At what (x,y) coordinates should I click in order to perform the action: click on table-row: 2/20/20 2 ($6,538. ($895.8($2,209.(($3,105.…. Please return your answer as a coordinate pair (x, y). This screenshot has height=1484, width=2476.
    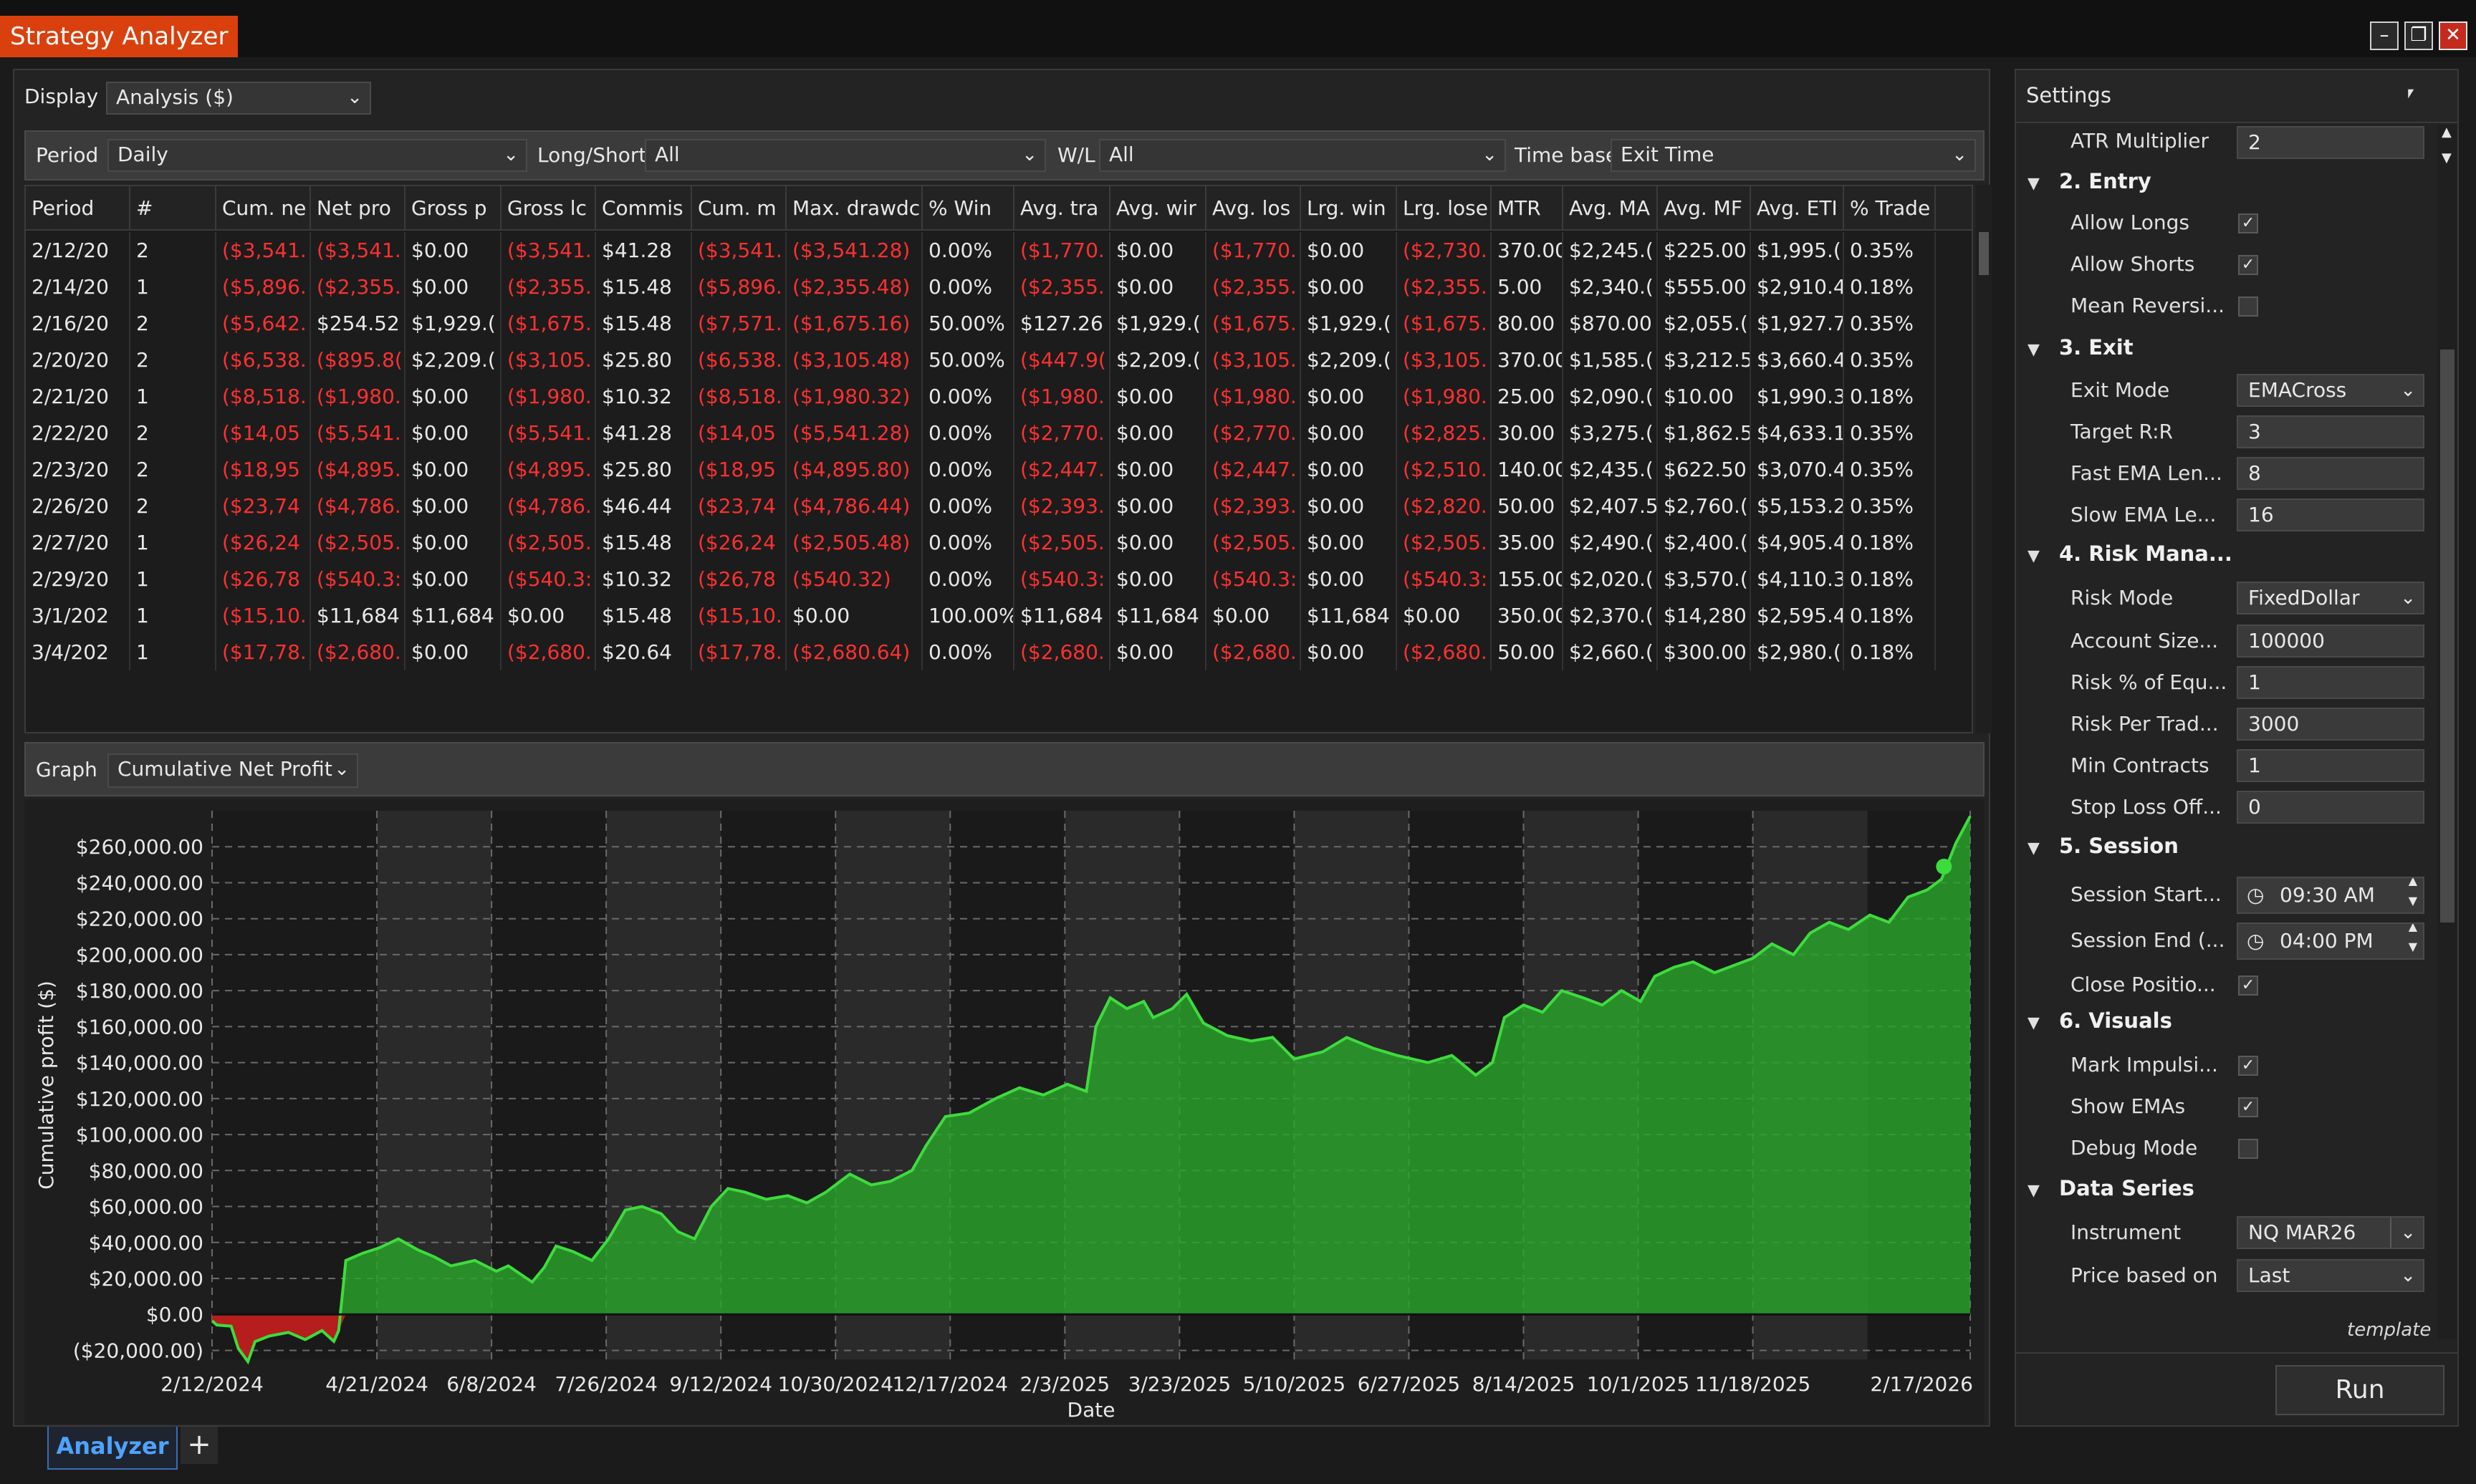
    Looking at the image, I should click on (999, 360).